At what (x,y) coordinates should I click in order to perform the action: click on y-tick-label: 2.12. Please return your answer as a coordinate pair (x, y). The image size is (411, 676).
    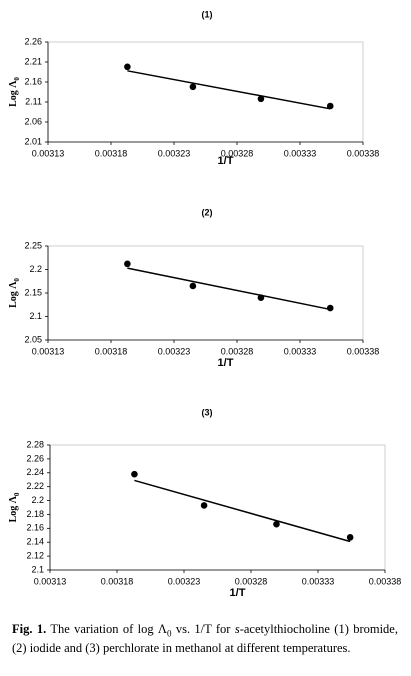
    Looking at the image, I should click on (35, 555).